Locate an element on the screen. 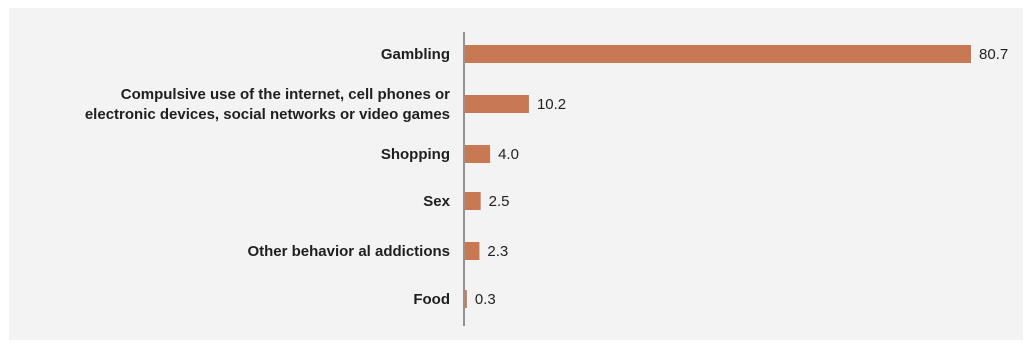 This screenshot has height=348, width=1032. value-label: 0.3 is located at coordinates (485, 299).